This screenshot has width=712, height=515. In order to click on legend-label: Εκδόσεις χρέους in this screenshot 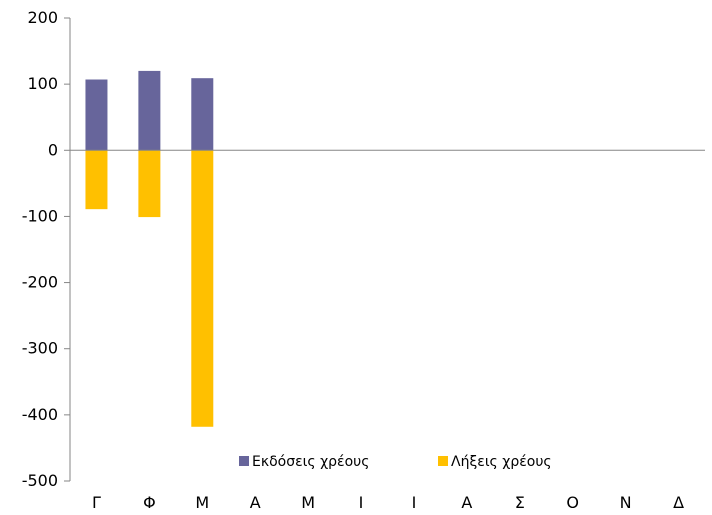, I will do `click(311, 462)`.